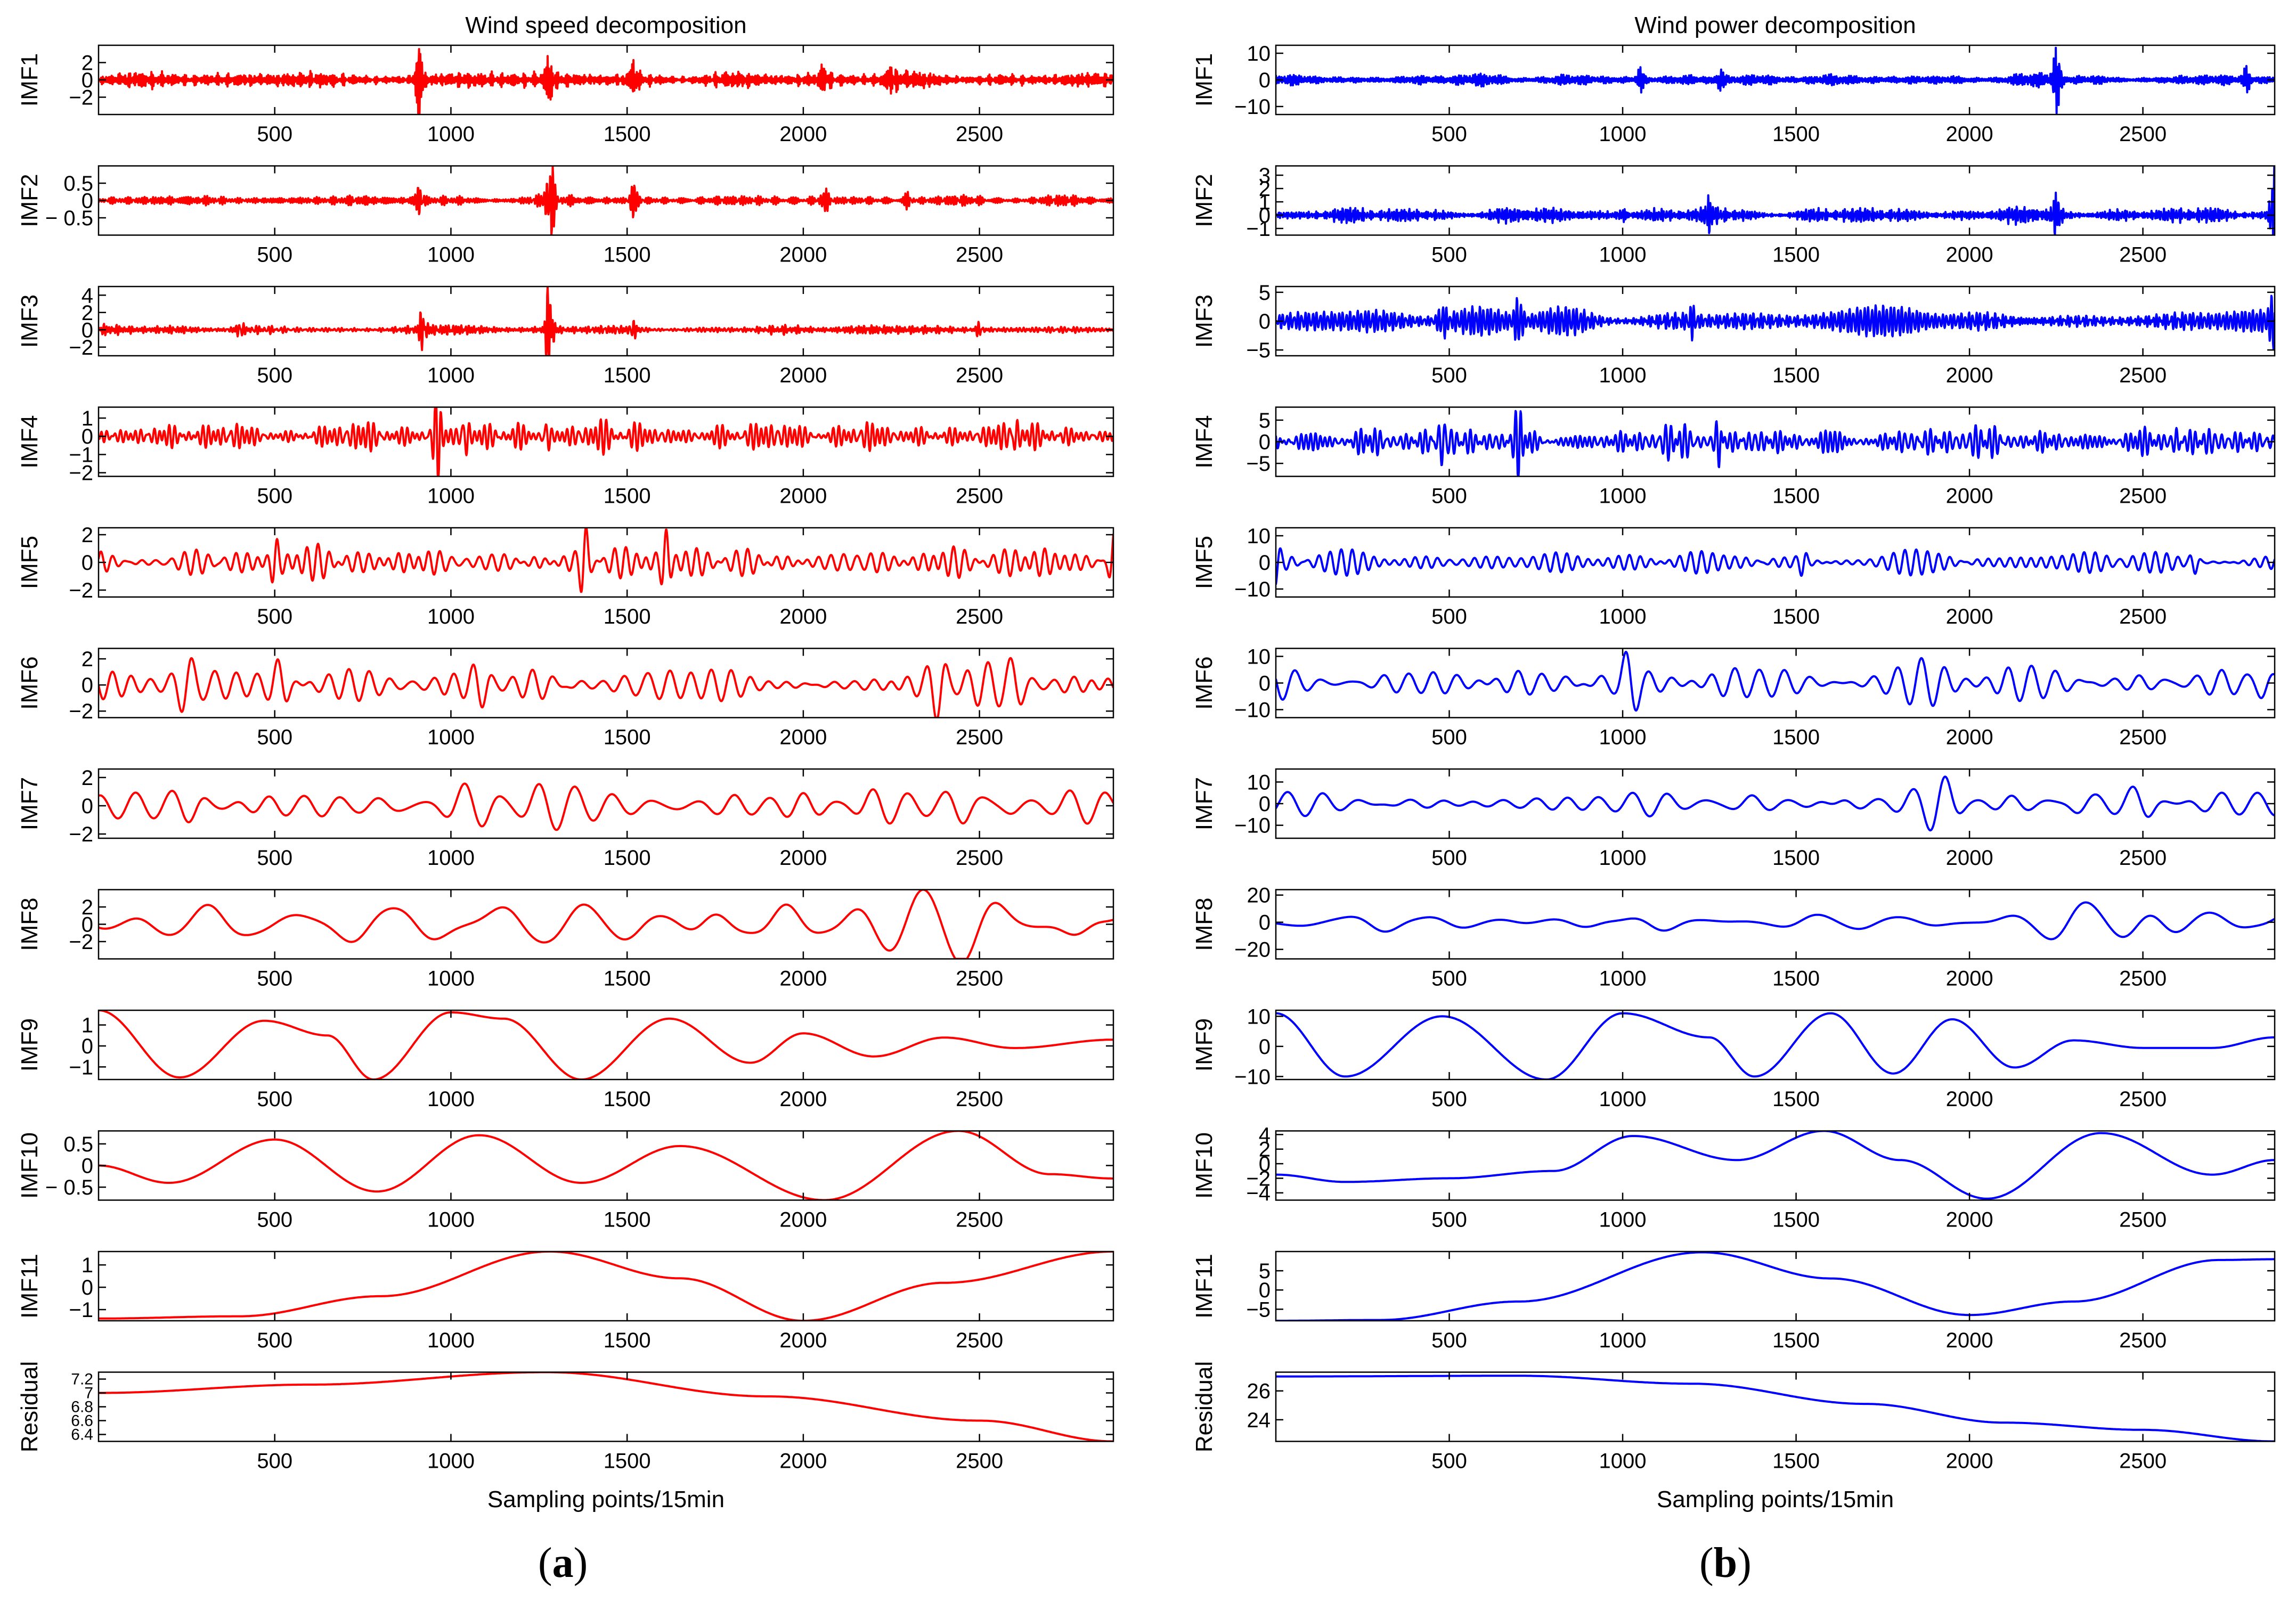  What do you see at coordinates (606, 560) in the screenshot?
I see `series-line-imf5` at bounding box center [606, 560].